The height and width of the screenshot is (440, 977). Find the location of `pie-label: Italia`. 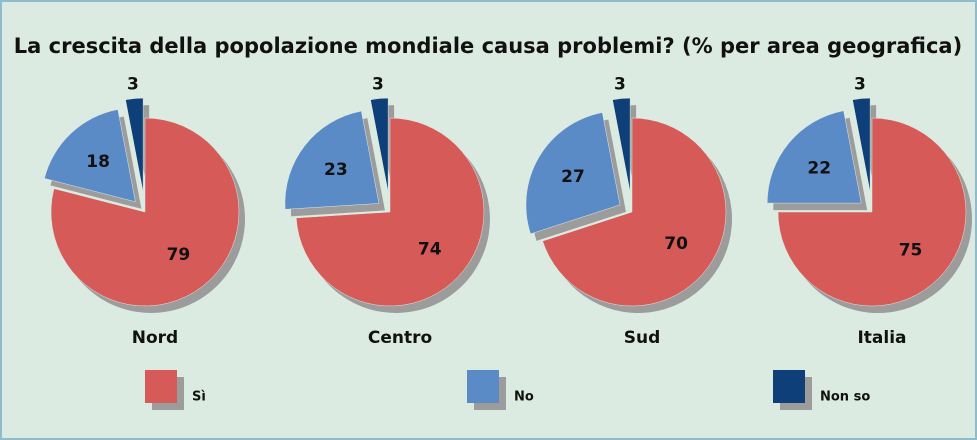

pie-label: Italia is located at coordinates (881, 338).